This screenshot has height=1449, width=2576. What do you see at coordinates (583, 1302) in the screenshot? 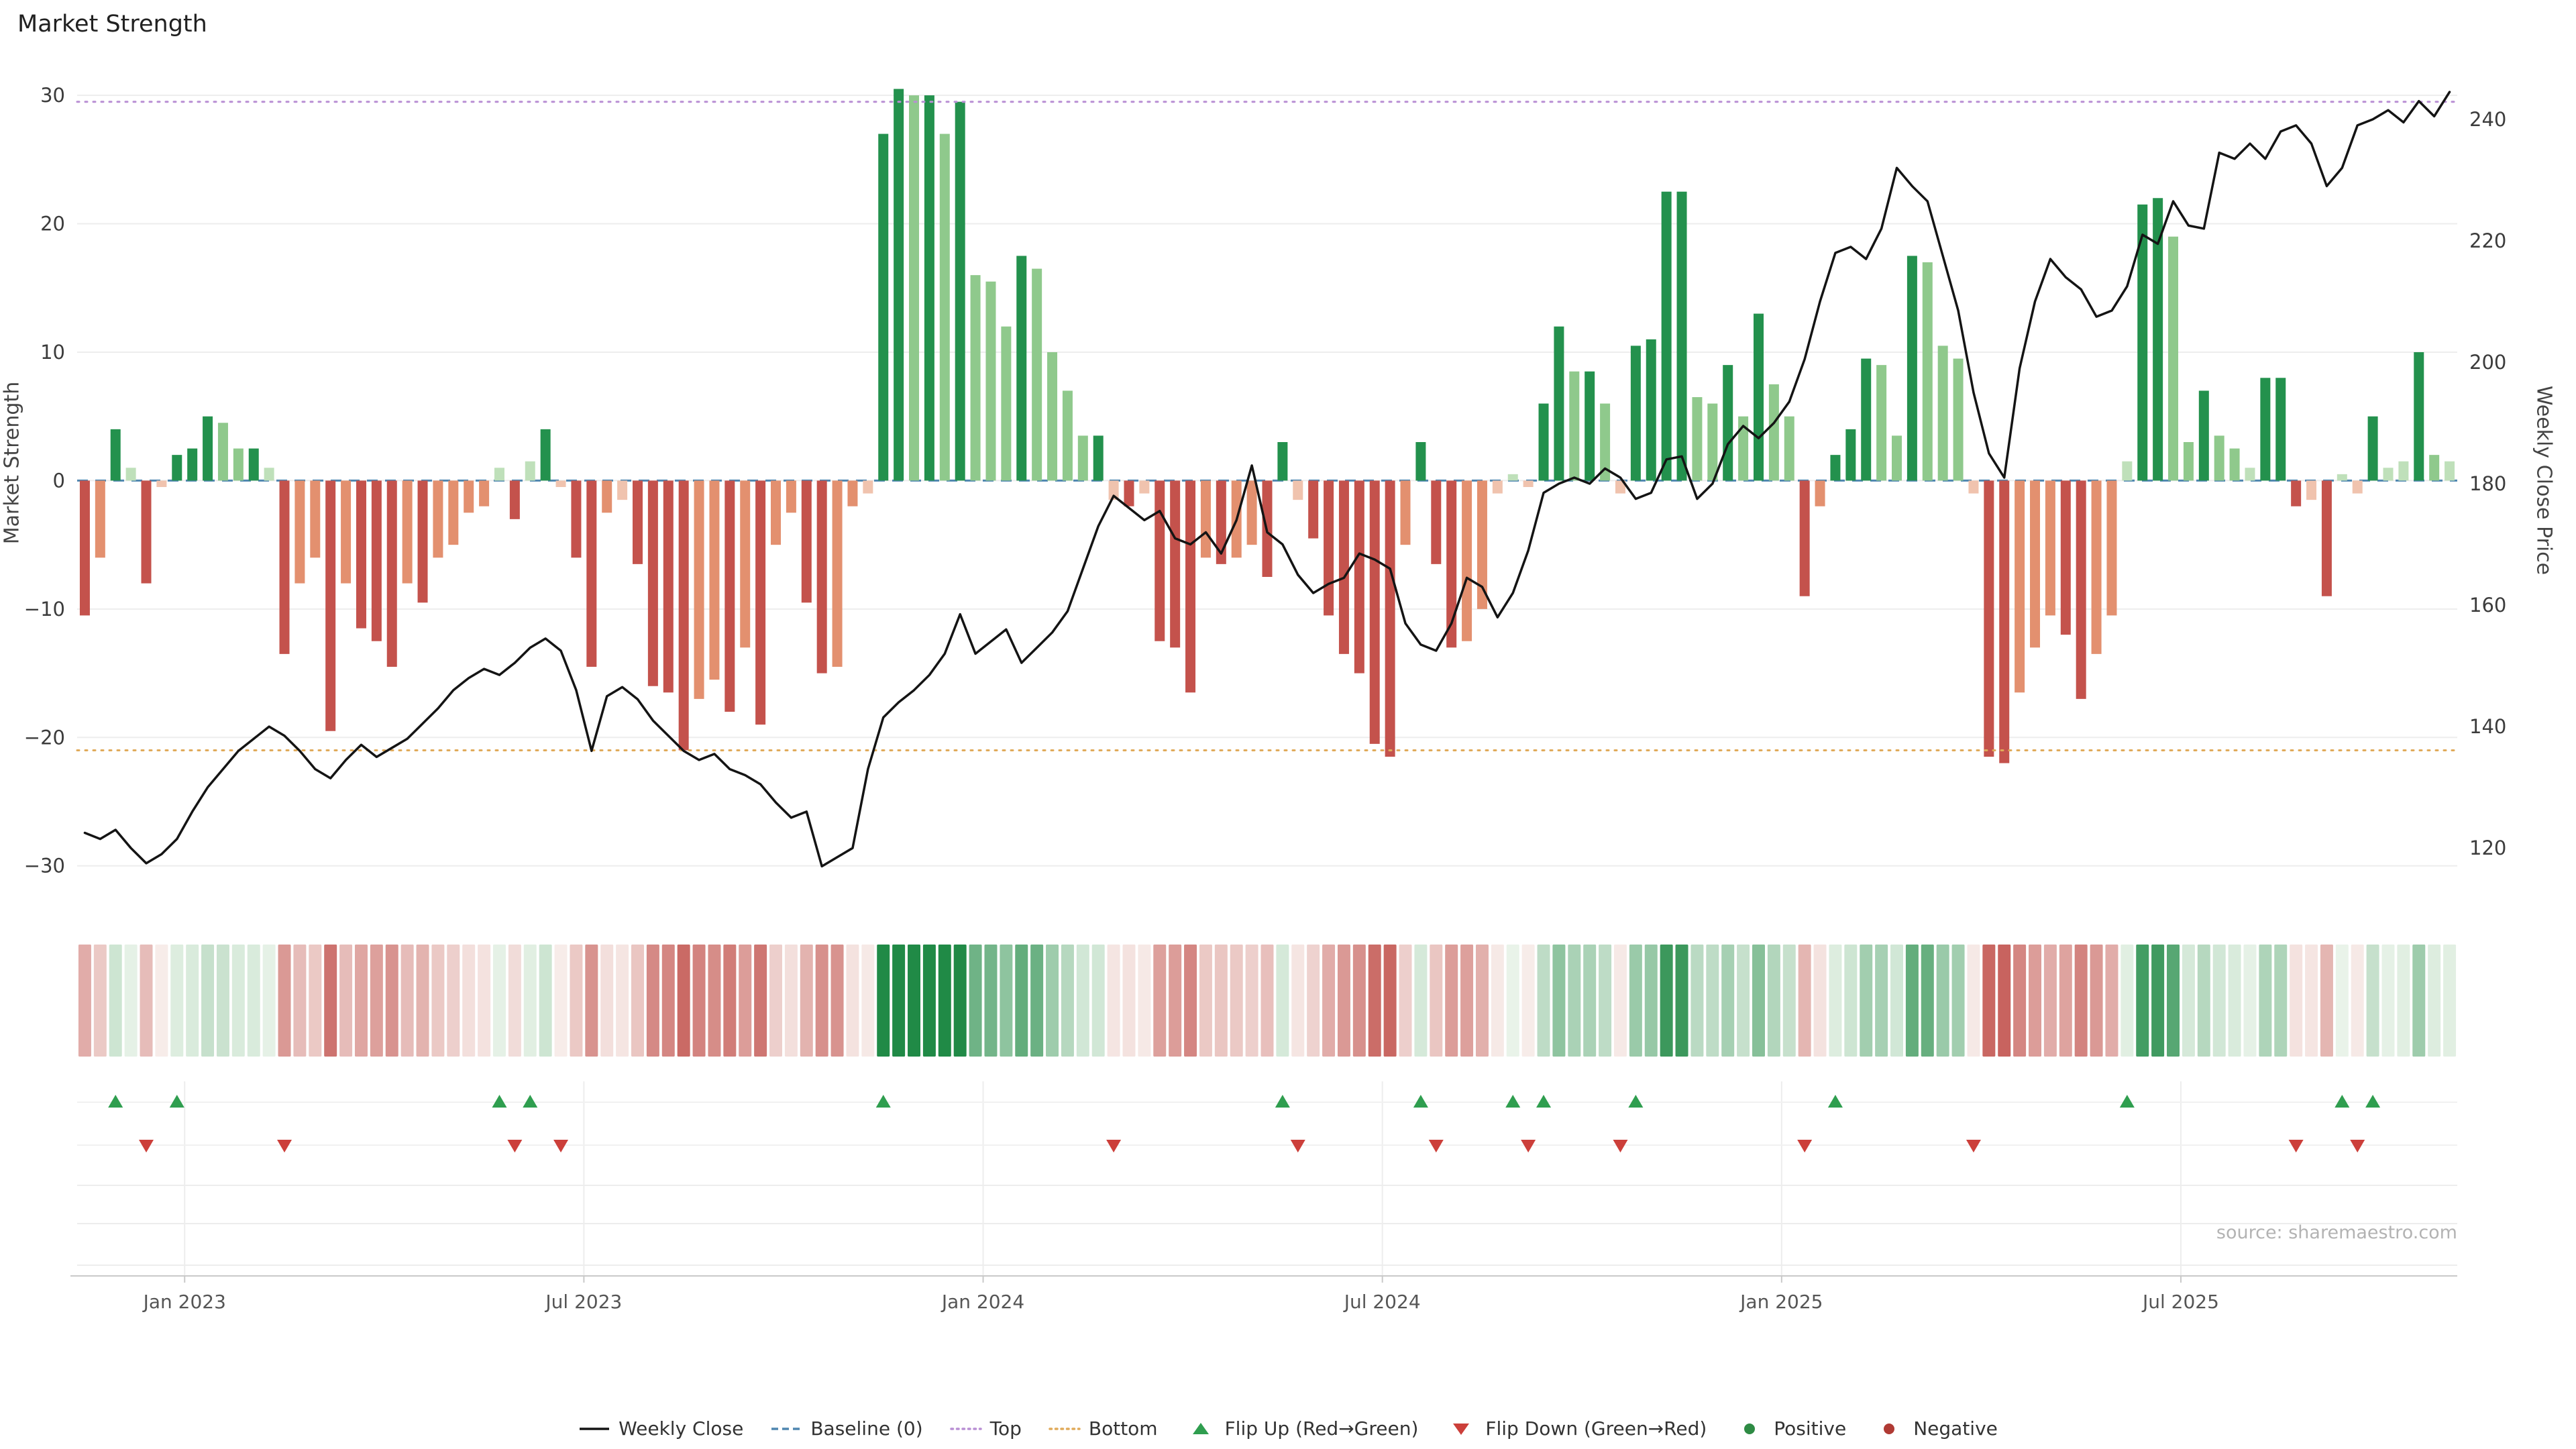
I see `x-tick-label: Jul 2023` at bounding box center [583, 1302].